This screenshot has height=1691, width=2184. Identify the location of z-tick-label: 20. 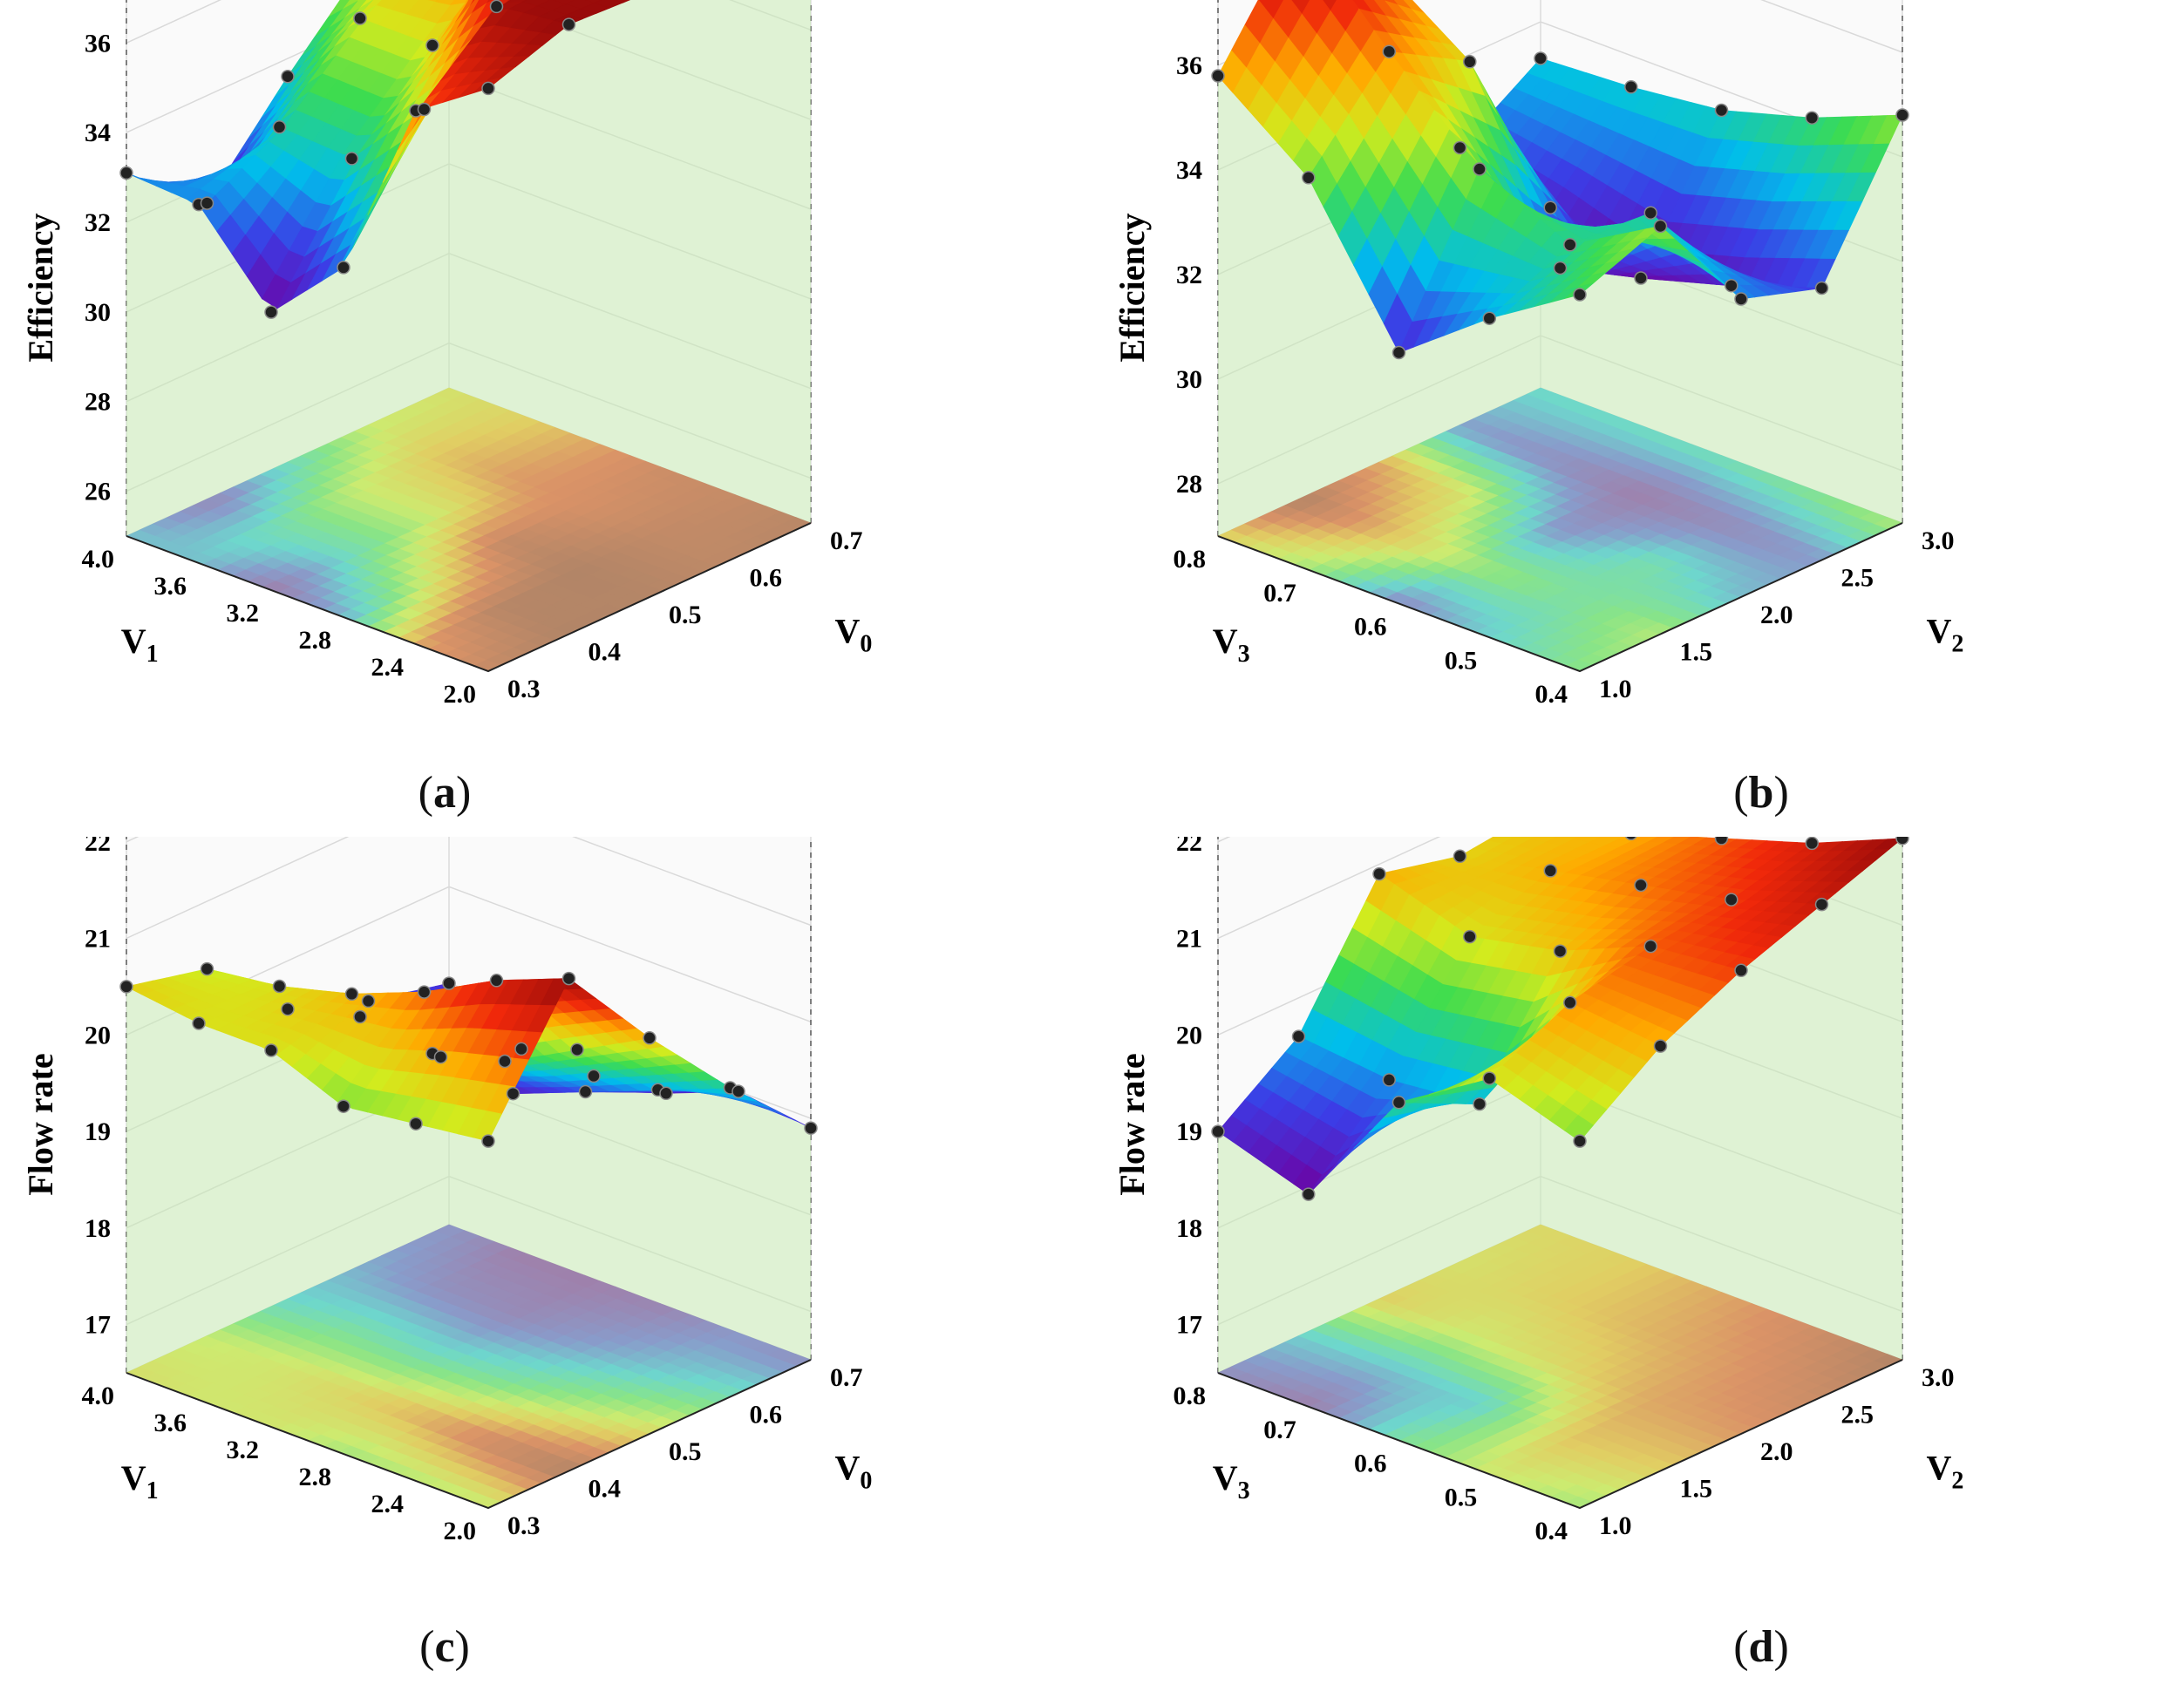
(98, 1035).